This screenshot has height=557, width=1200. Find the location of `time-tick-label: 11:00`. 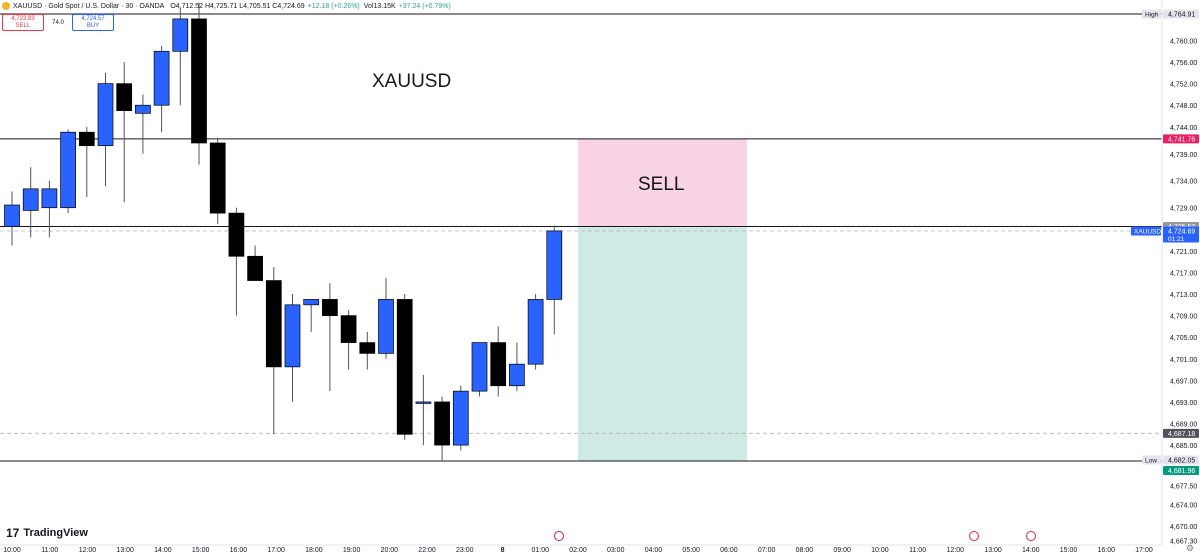

time-tick-label: 11:00 is located at coordinates (917, 550).